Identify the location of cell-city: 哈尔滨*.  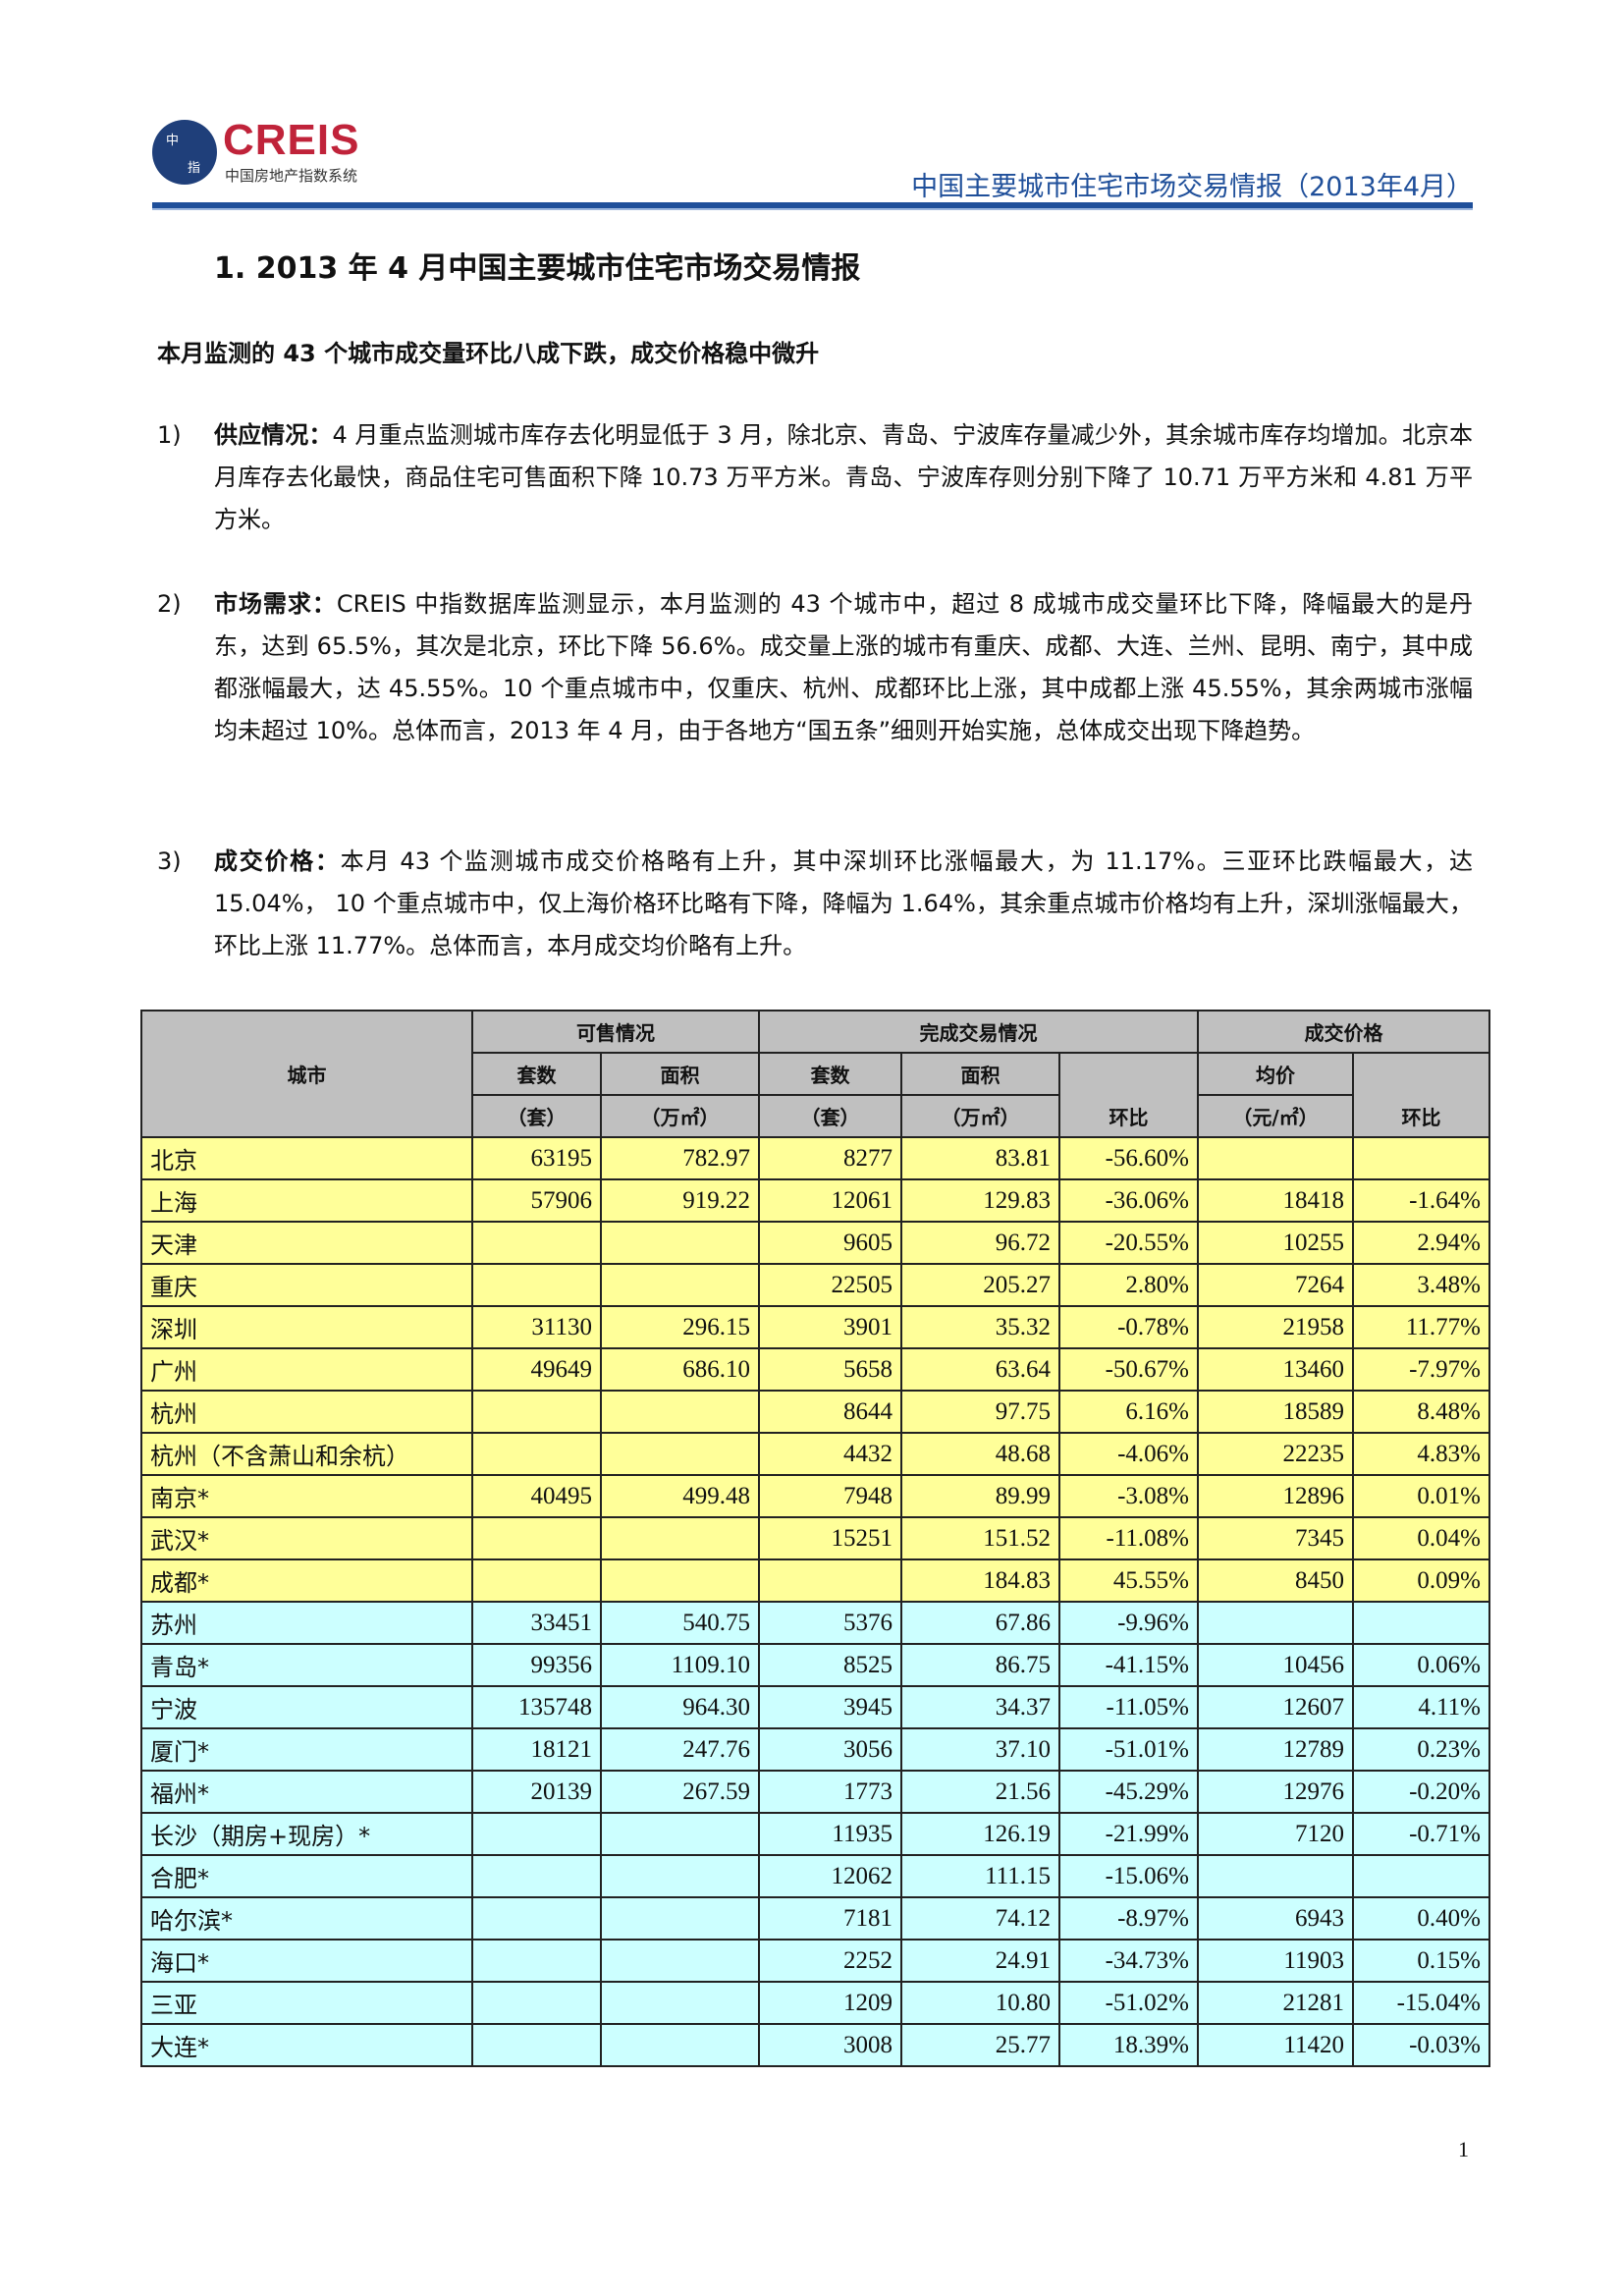
(306, 1918).